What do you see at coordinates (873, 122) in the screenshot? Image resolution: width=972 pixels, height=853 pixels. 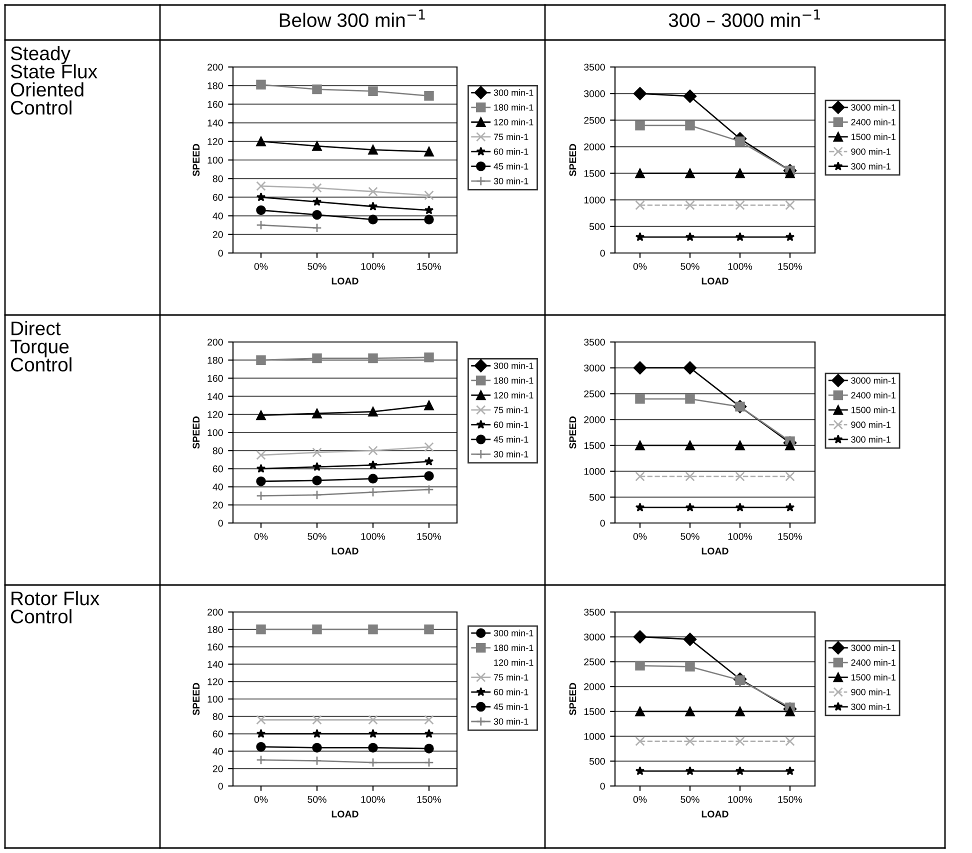 I see `legend-label: 2400 min-1` at bounding box center [873, 122].